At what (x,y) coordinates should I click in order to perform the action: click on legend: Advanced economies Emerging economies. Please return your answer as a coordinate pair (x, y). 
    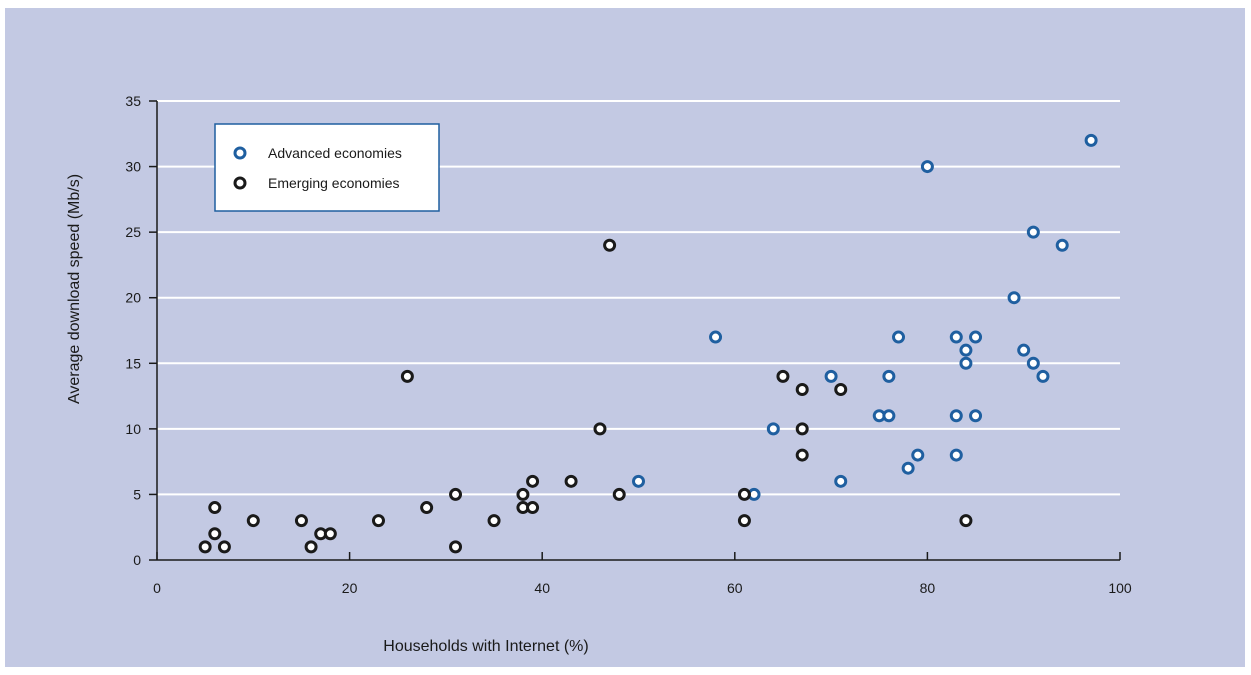
    Looking at the image, I should click on (327, 167).